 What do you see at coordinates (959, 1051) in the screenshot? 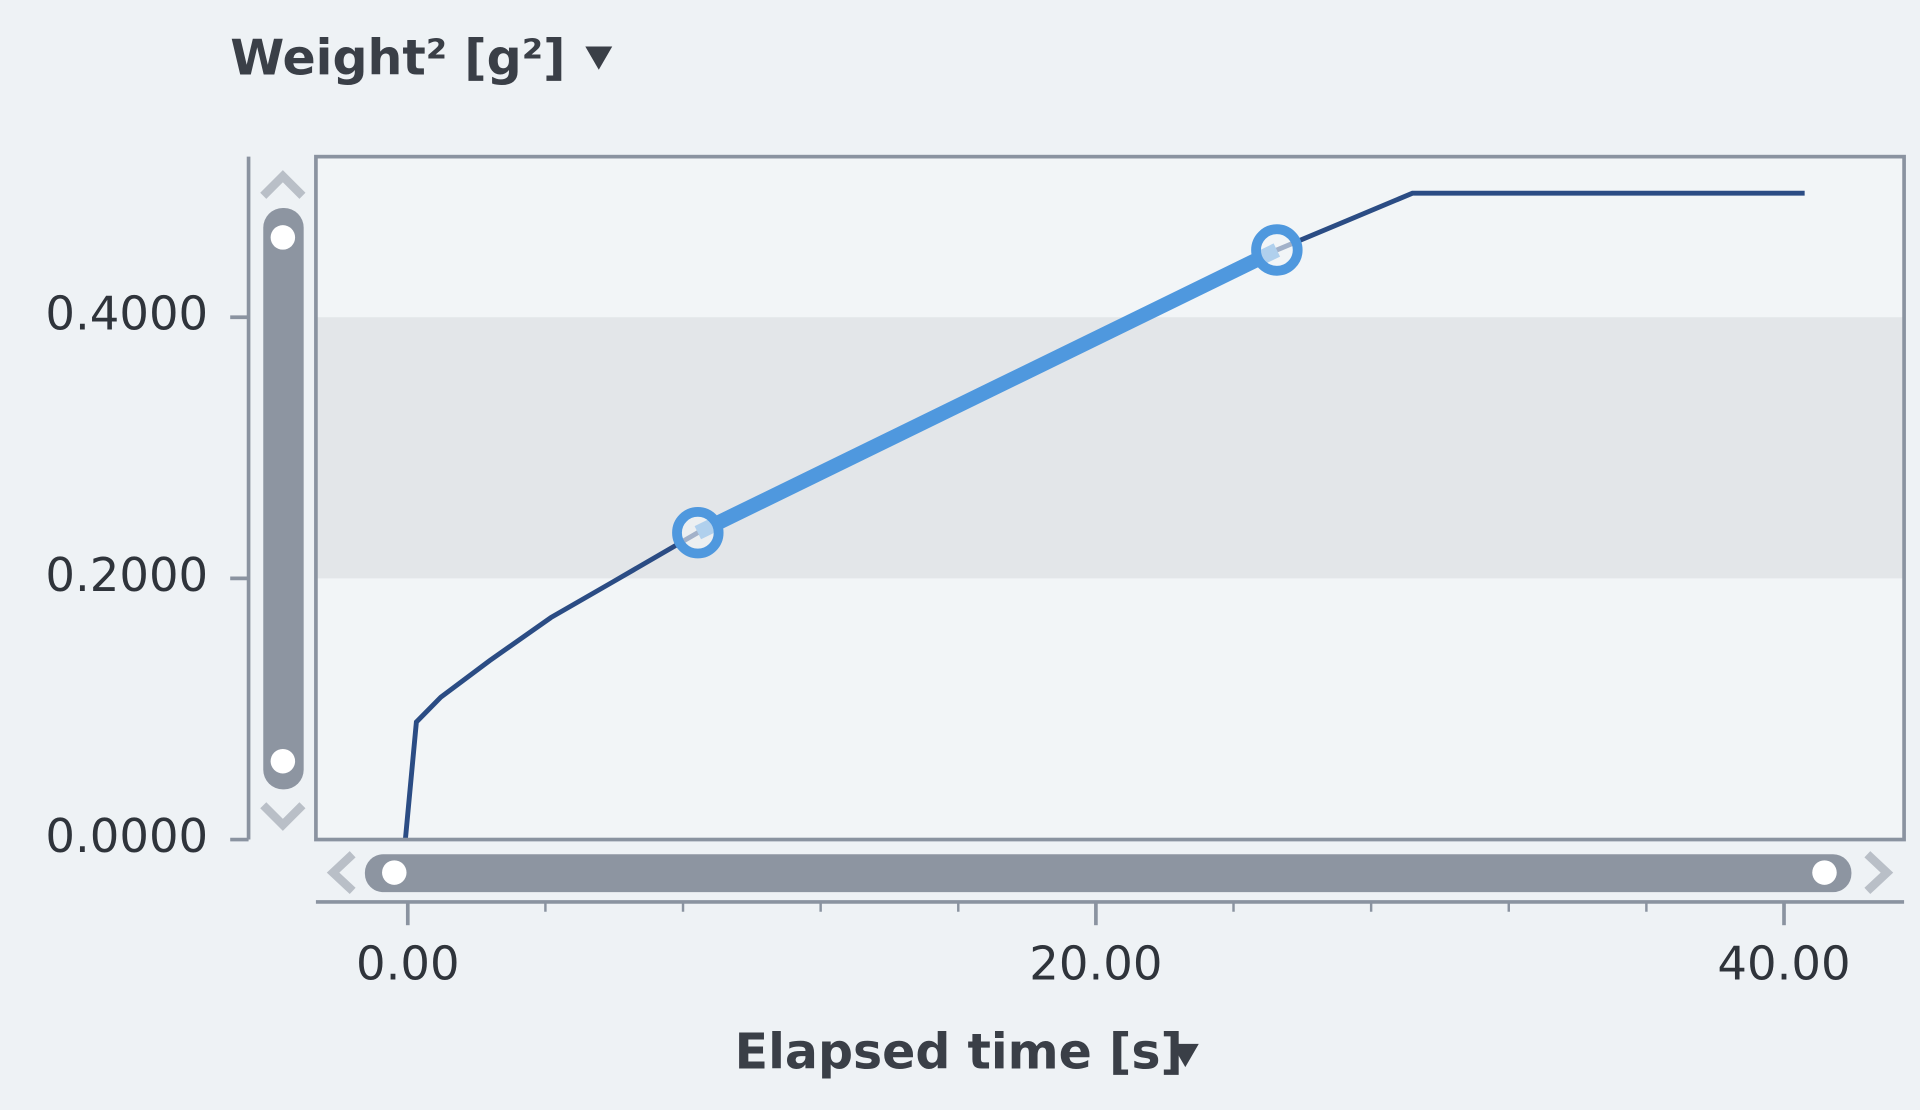
I see `x-axis-title: Elapsed time [s]` at bounding box center [959, 1051].